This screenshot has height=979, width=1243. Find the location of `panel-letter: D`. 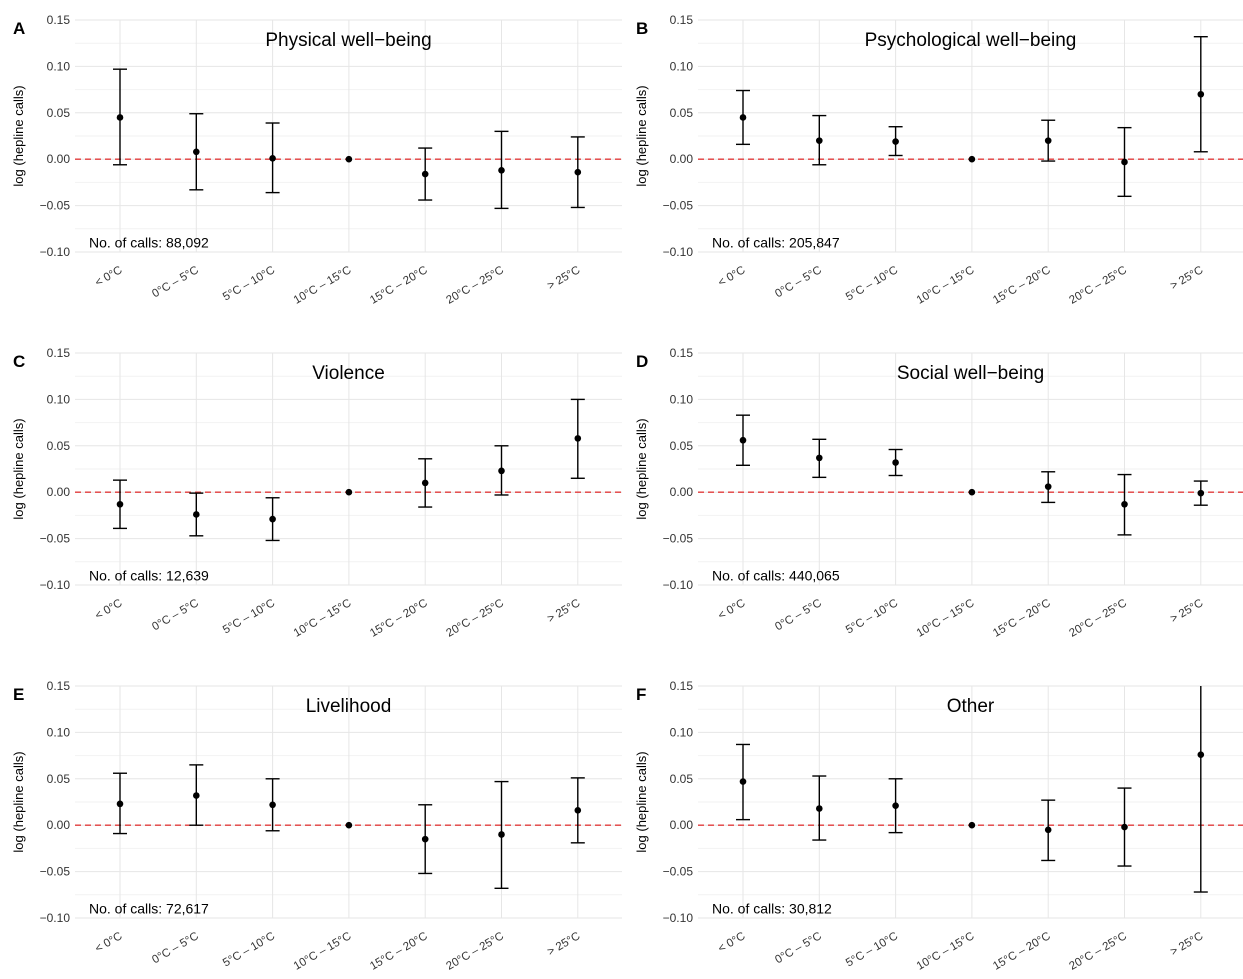

panel-letter: D is located at coordinates (642, 361).